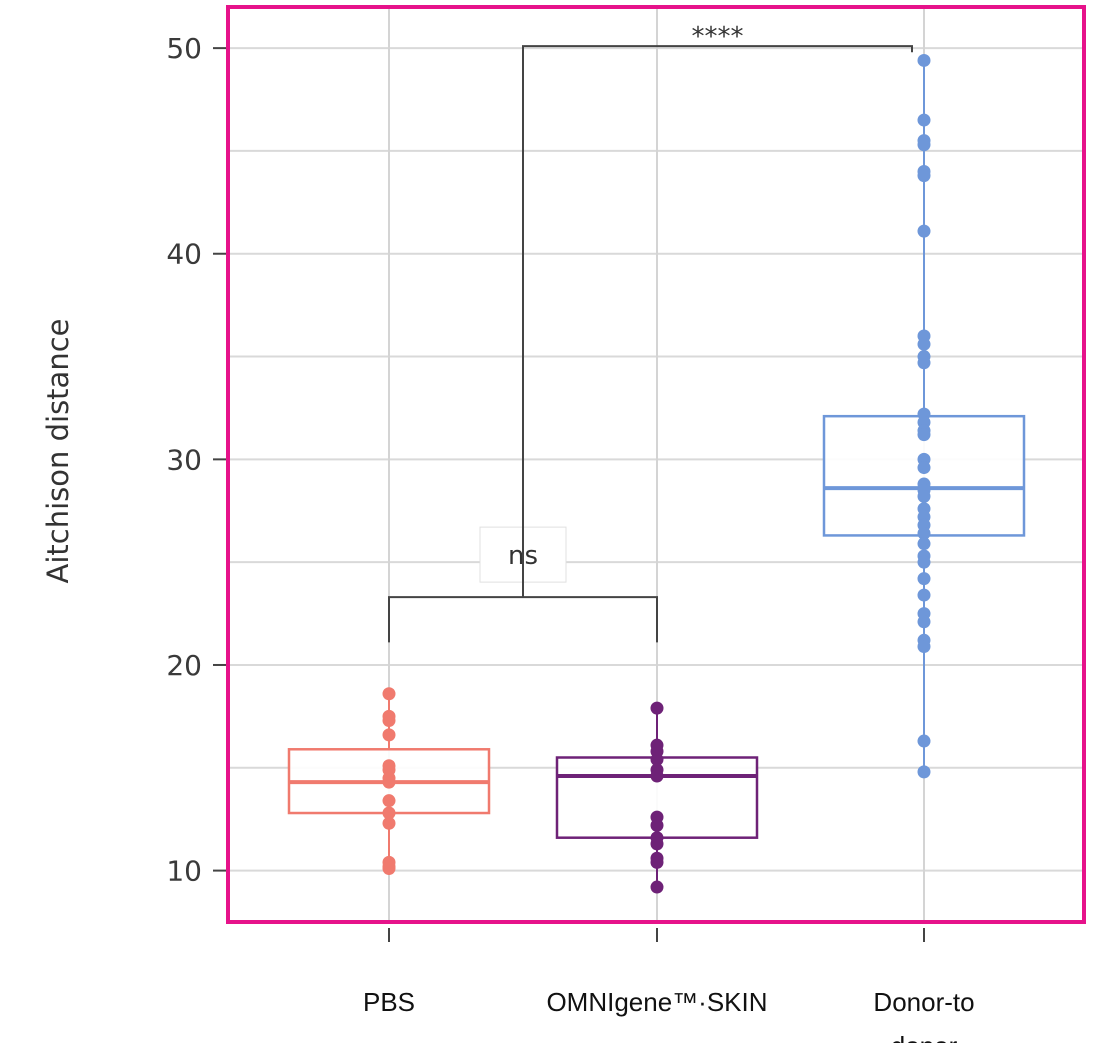 The height and width of the screenshot is (1043, 1094). I want to click on x-category-label: Donor-to, so click(923, 1002).